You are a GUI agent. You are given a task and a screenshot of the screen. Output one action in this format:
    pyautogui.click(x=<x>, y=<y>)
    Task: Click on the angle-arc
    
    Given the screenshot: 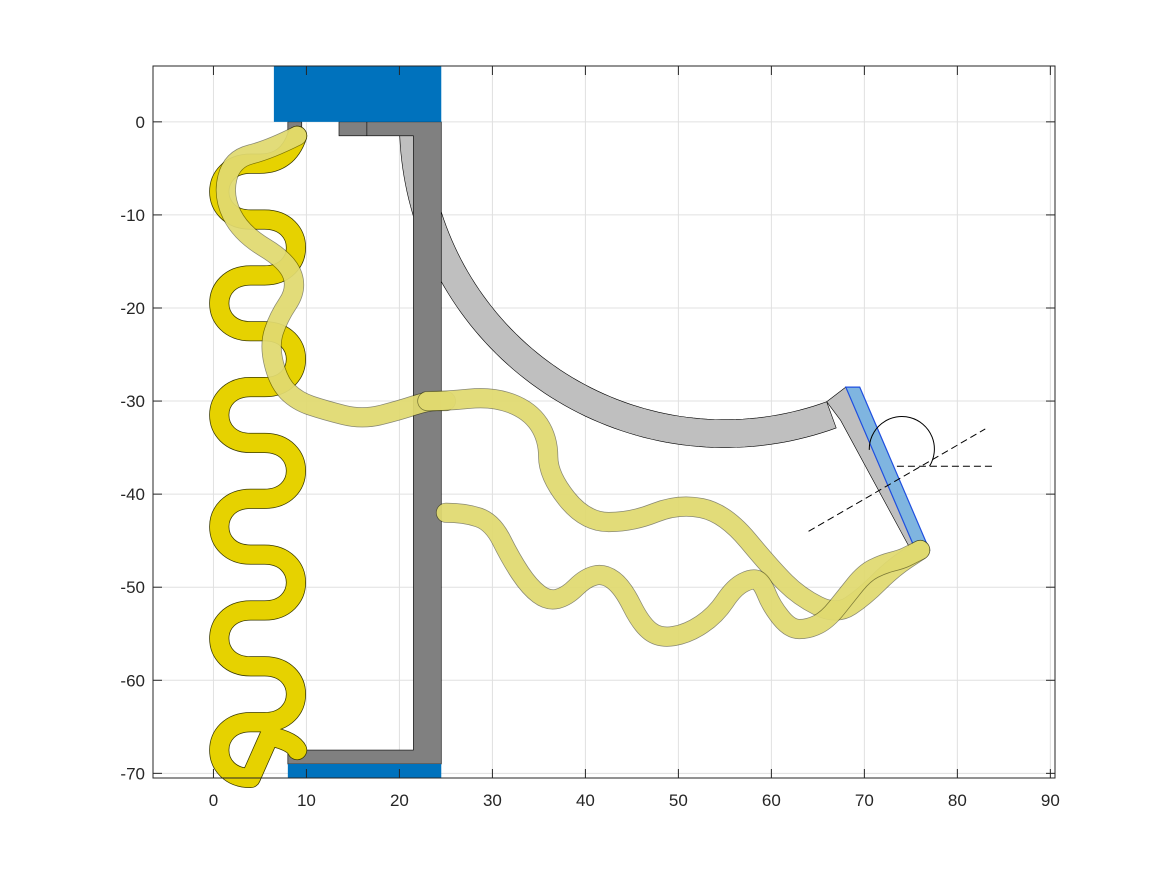 What is the action you would take?
    pyautogui.click(x=901, y=441)
    